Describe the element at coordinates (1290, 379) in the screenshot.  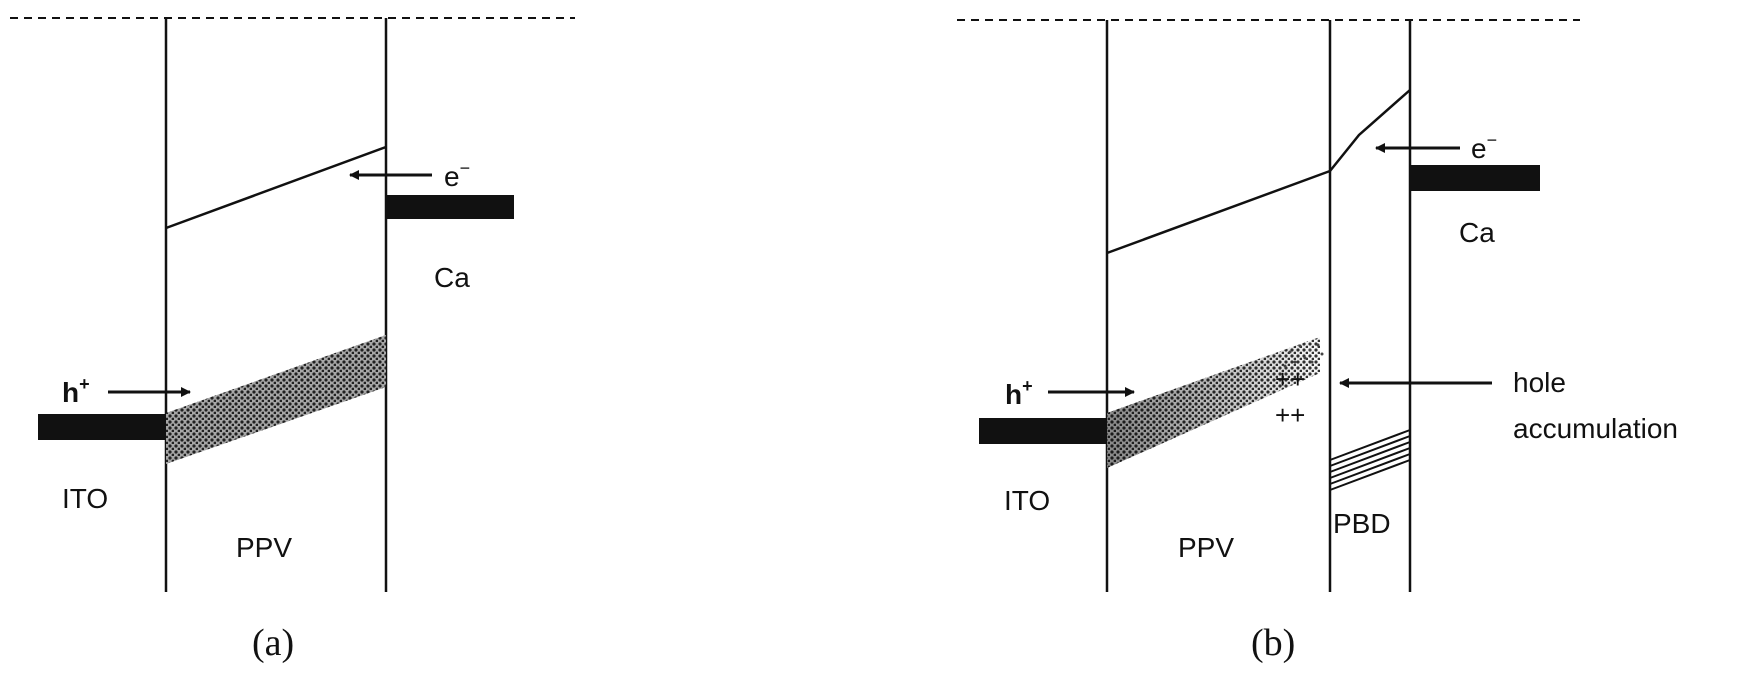
I see `hole-charge-row-1: ++` at that location.